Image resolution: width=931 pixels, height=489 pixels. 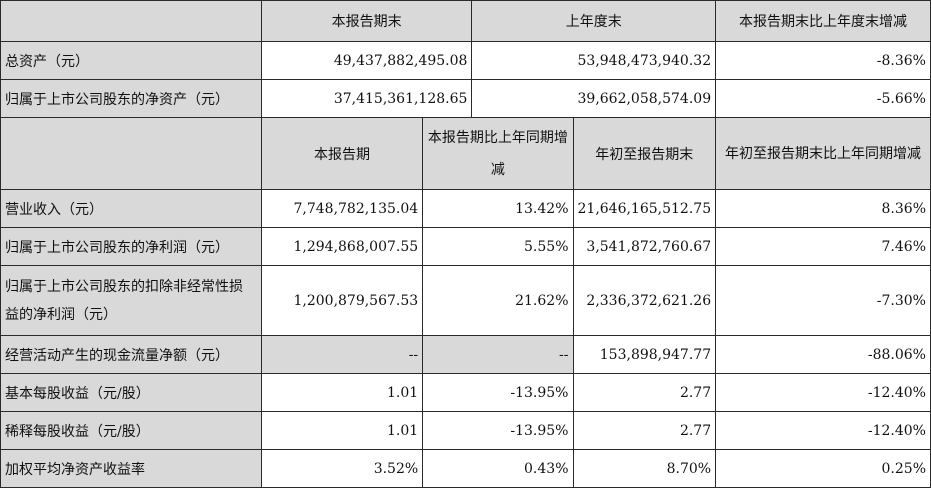 I want to click on row-label-net-profit-excl-nonrecurring: 归属于上市公司股东的扣除非经常性损益的净利润（元）, so click(x=131, y=300).